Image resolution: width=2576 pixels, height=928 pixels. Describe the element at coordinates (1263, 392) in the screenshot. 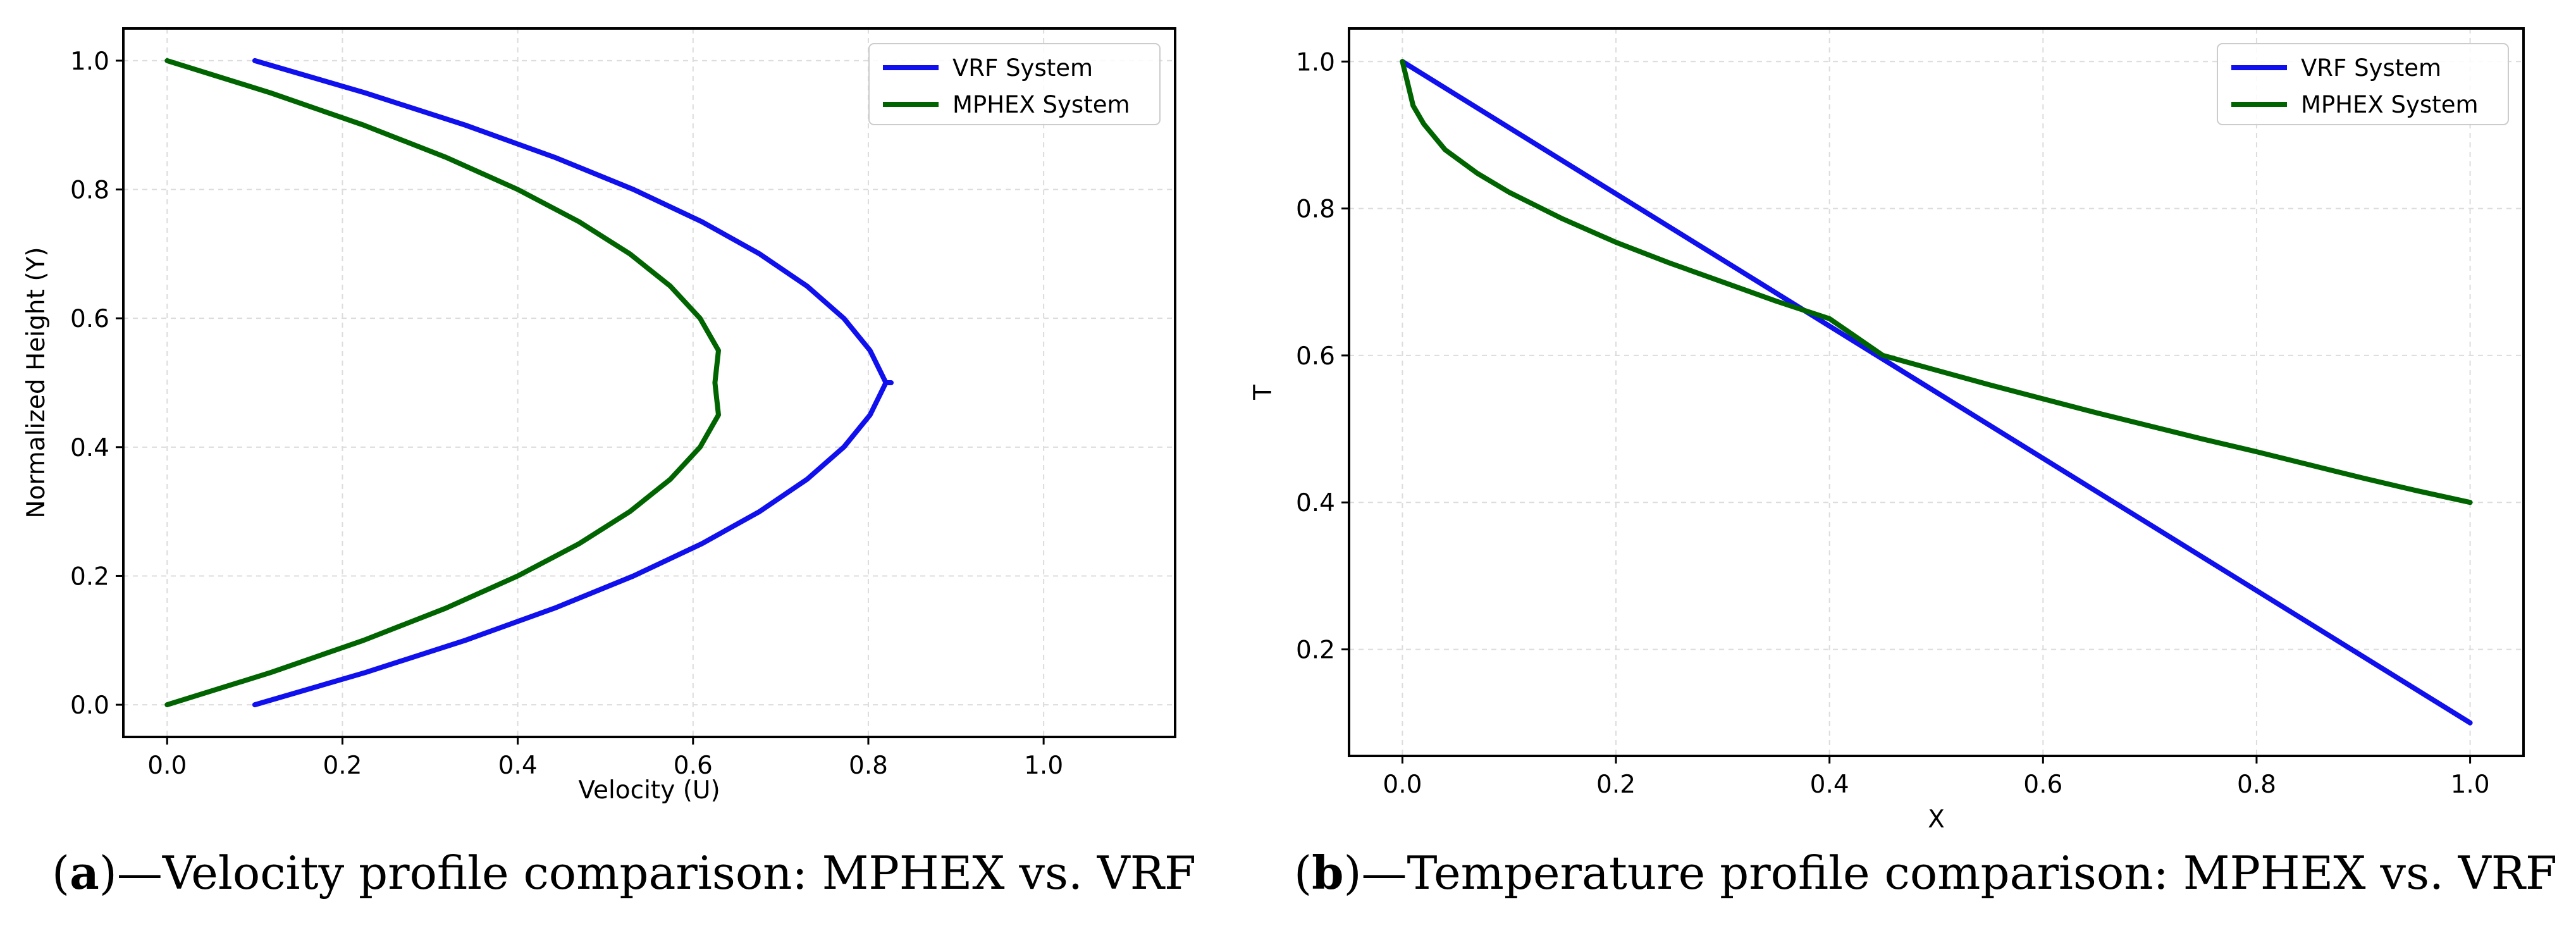

I see `y-axis-label-b: T` at that location.